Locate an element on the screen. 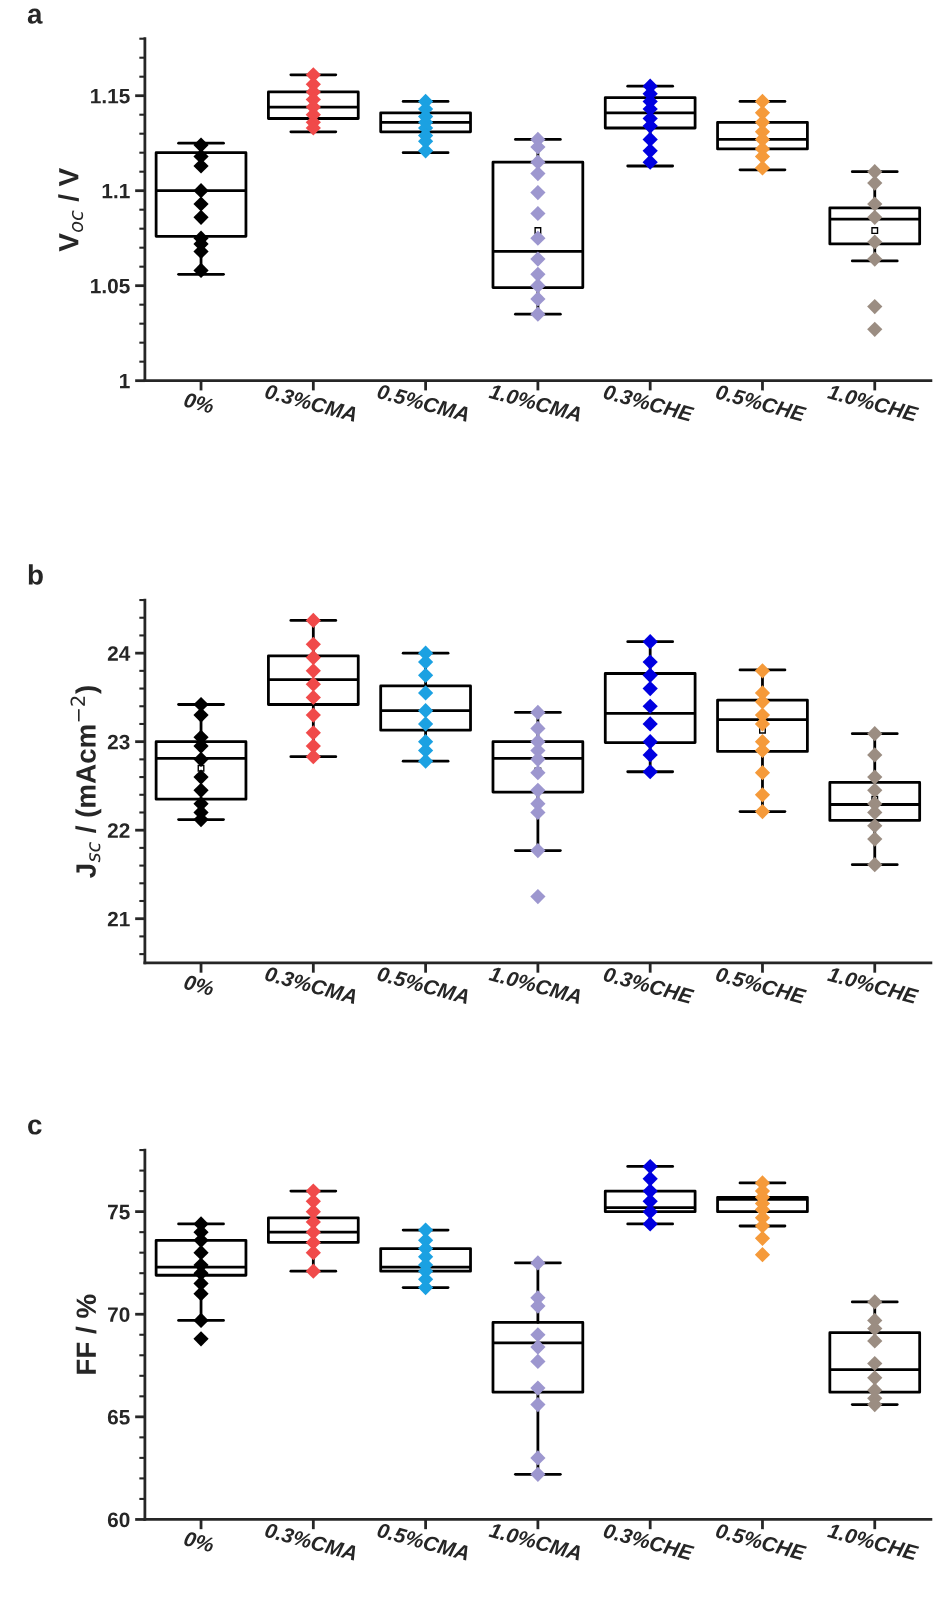 This screenshot has height=1613, width=947. y-tick-label: 22 is located at coordinates (118, 830).